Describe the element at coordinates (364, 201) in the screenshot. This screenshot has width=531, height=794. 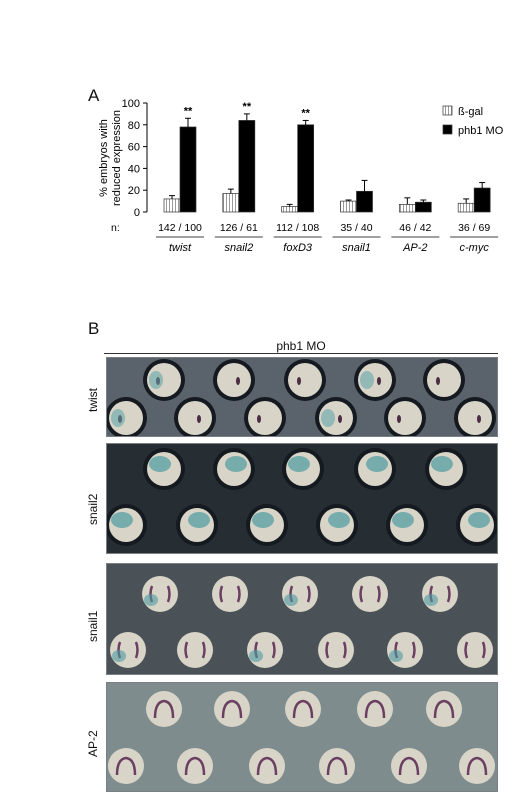
I see `bar-phb1-snail1` at that location.